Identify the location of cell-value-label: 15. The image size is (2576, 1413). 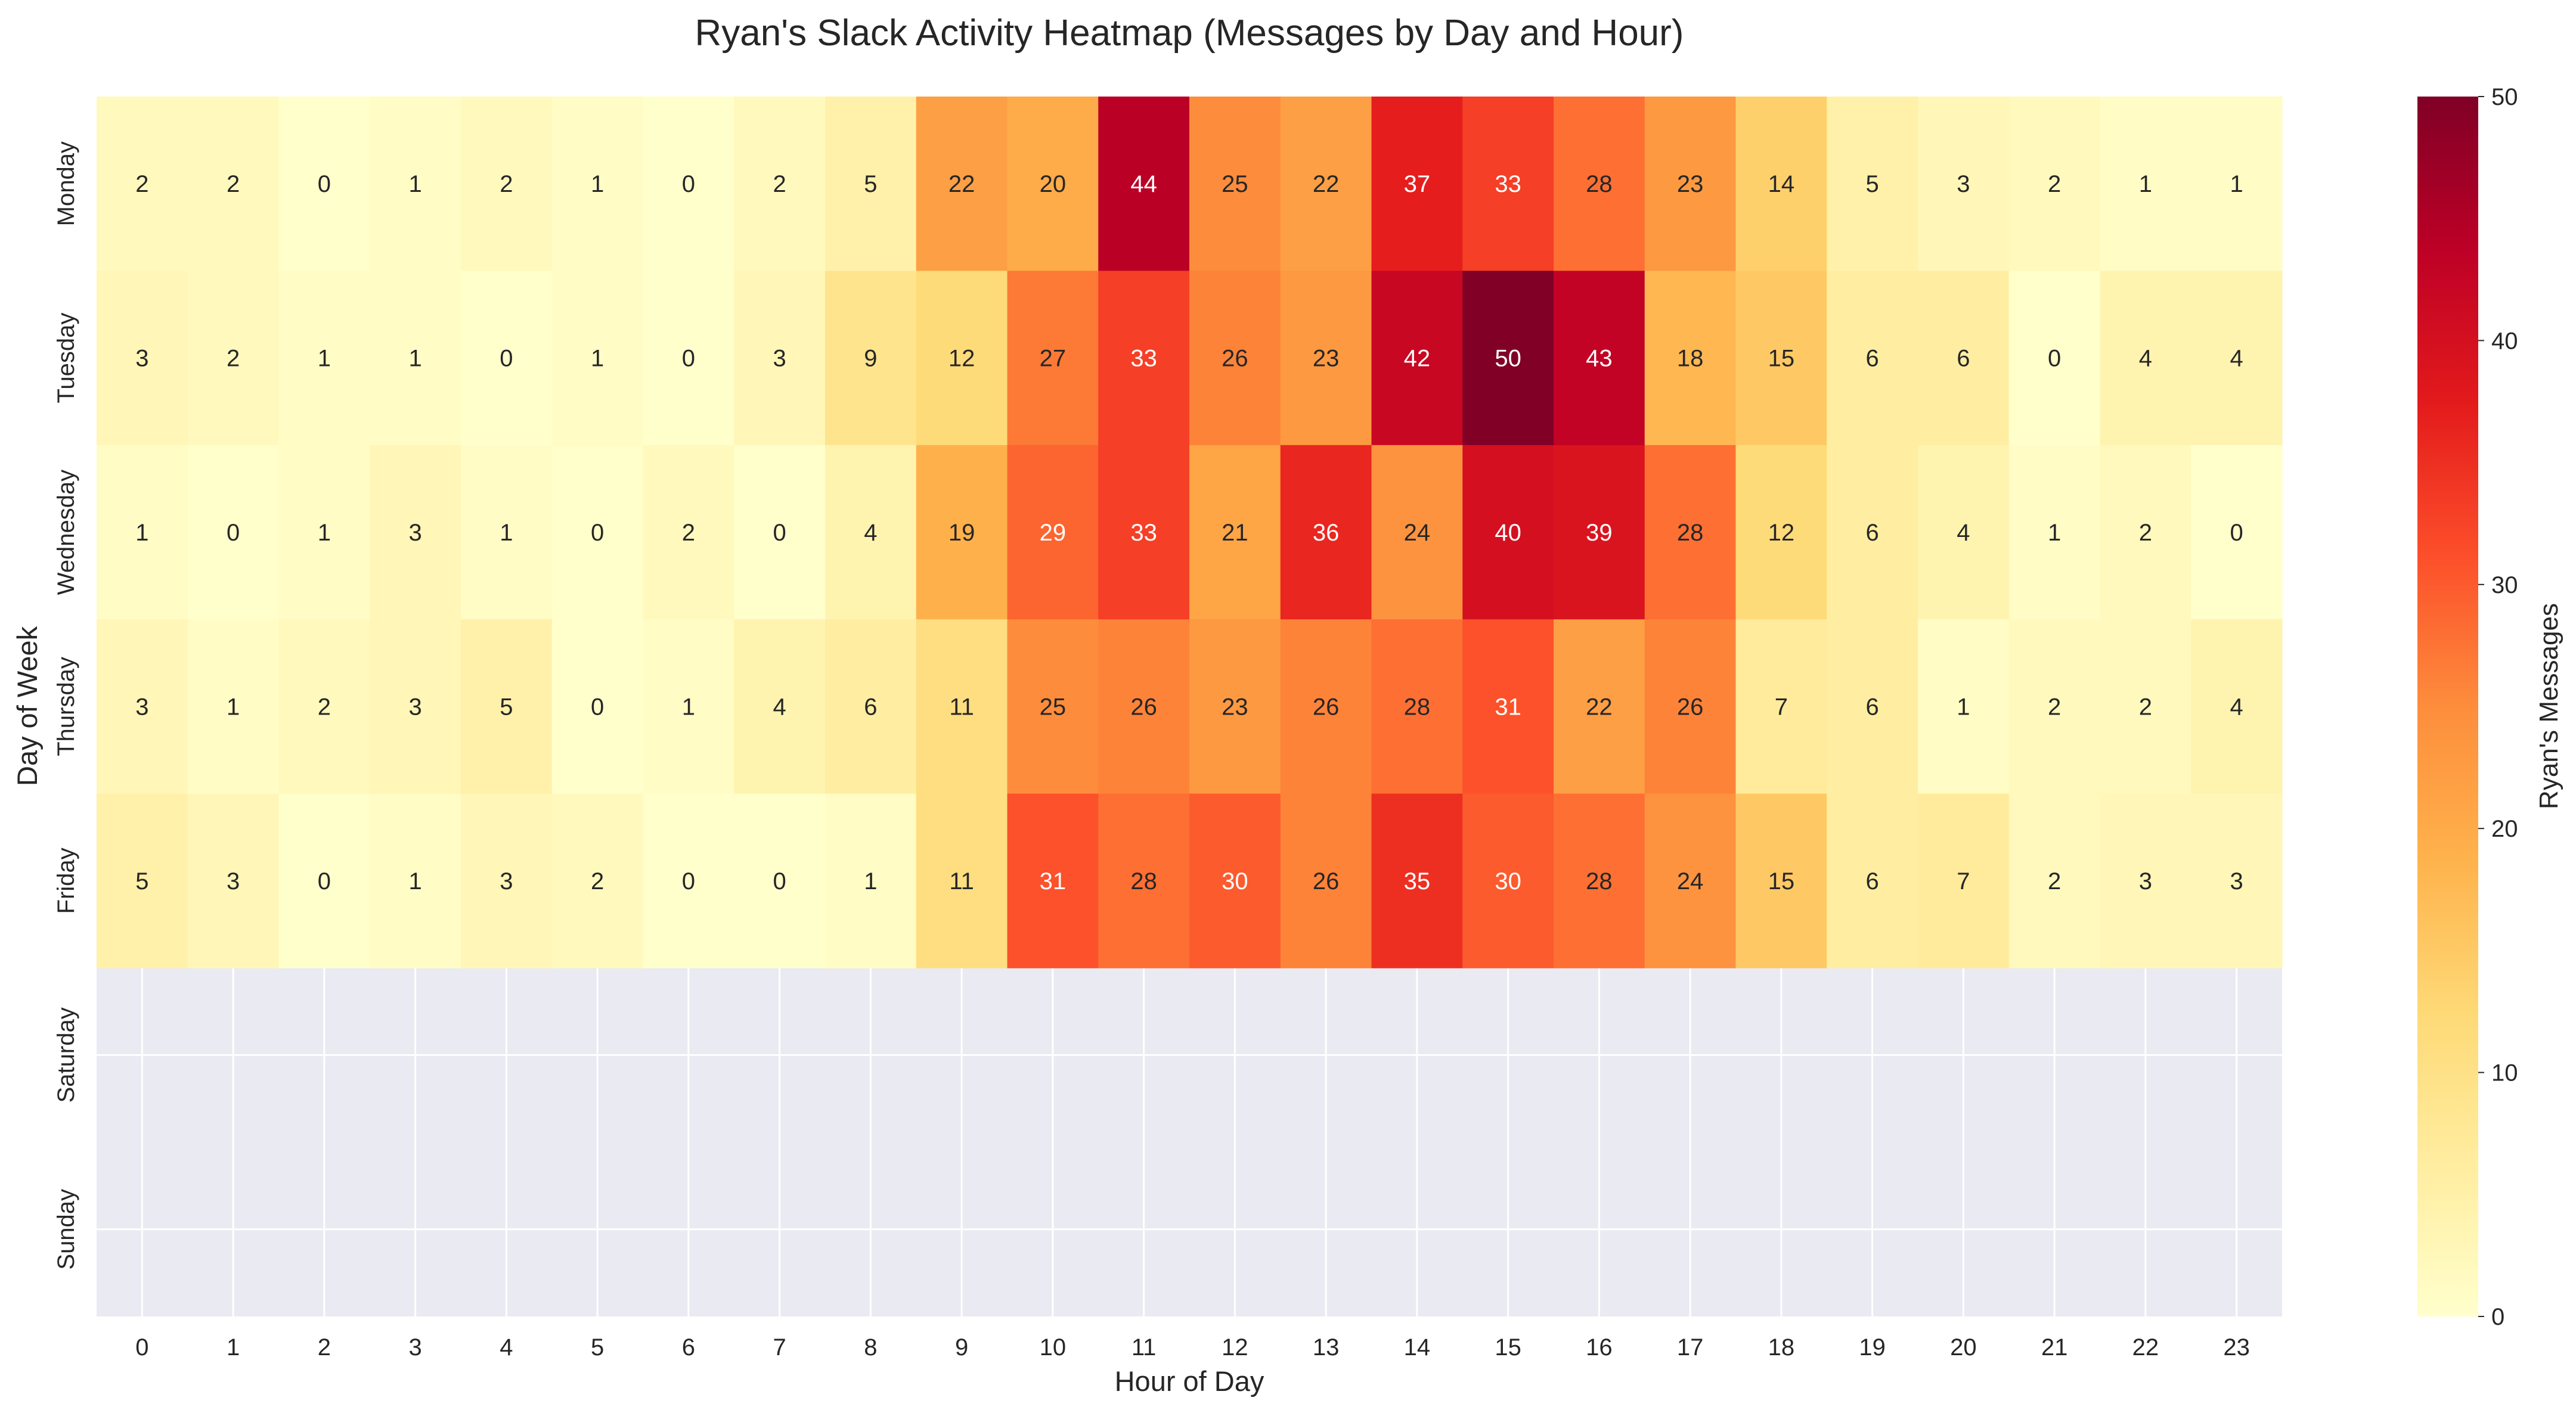
(1781, 881).